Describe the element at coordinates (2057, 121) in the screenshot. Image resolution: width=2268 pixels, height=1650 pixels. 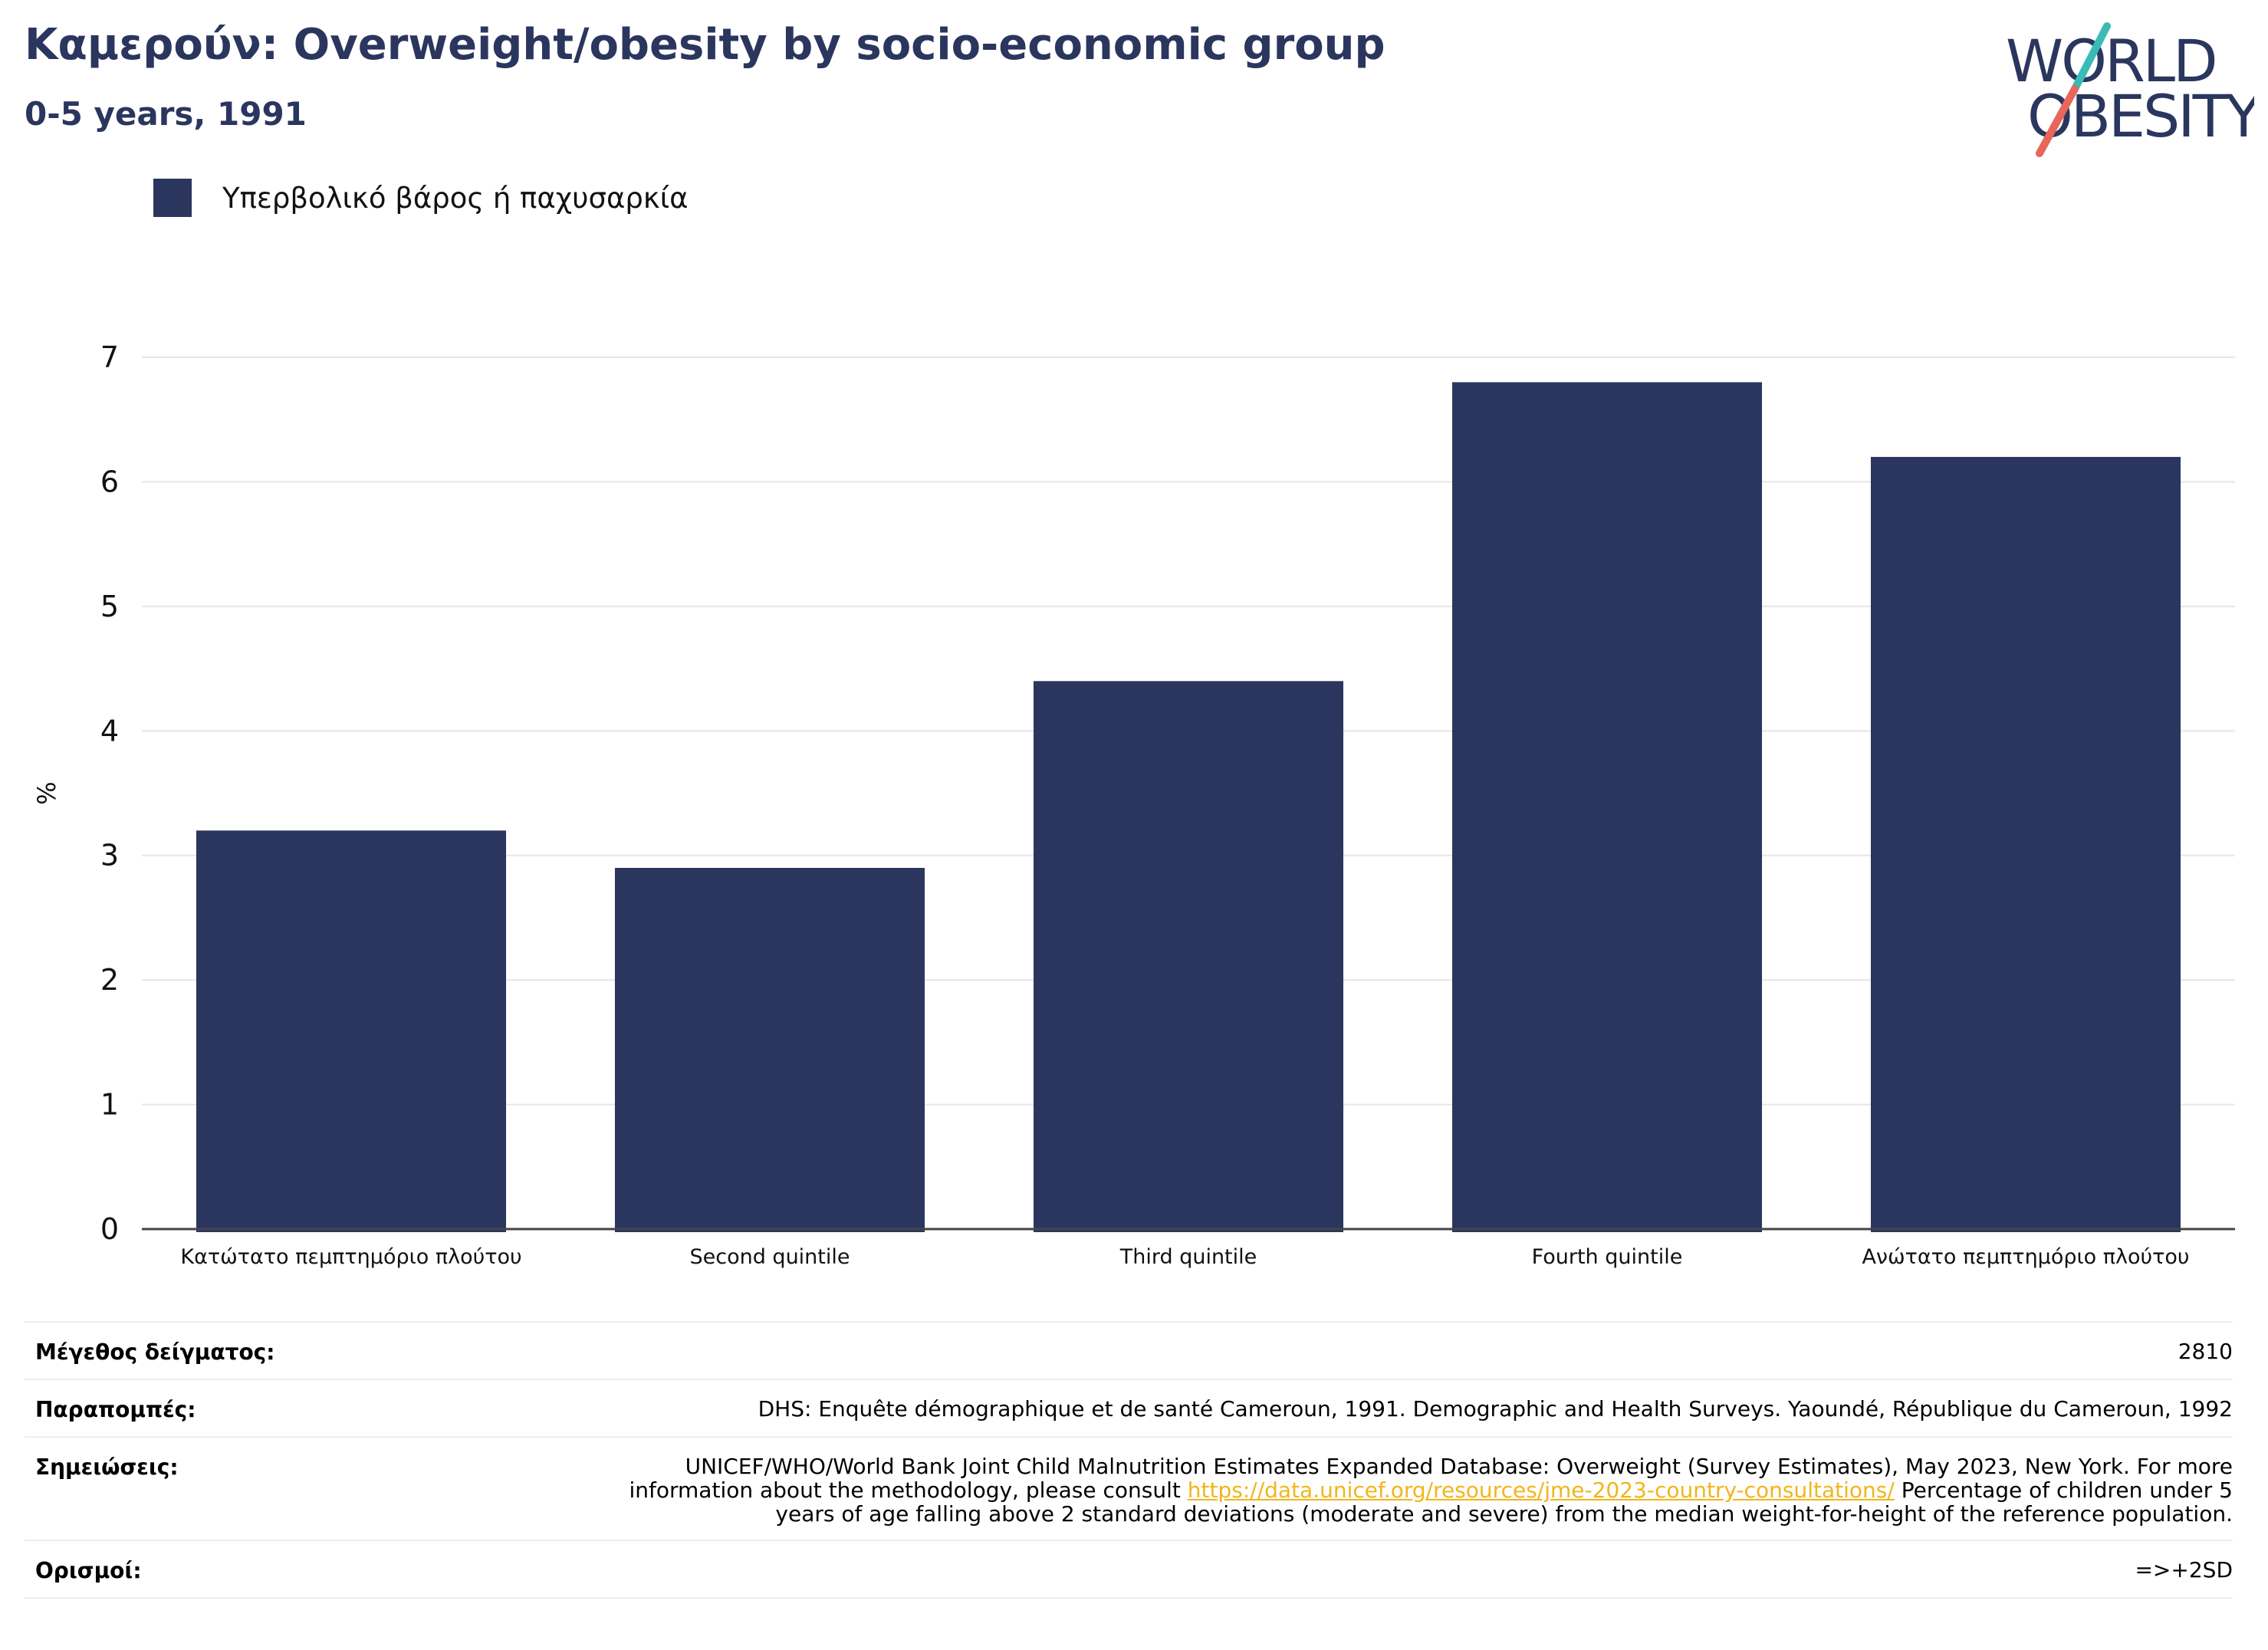
I see `logo-slash-bottom` at that location.